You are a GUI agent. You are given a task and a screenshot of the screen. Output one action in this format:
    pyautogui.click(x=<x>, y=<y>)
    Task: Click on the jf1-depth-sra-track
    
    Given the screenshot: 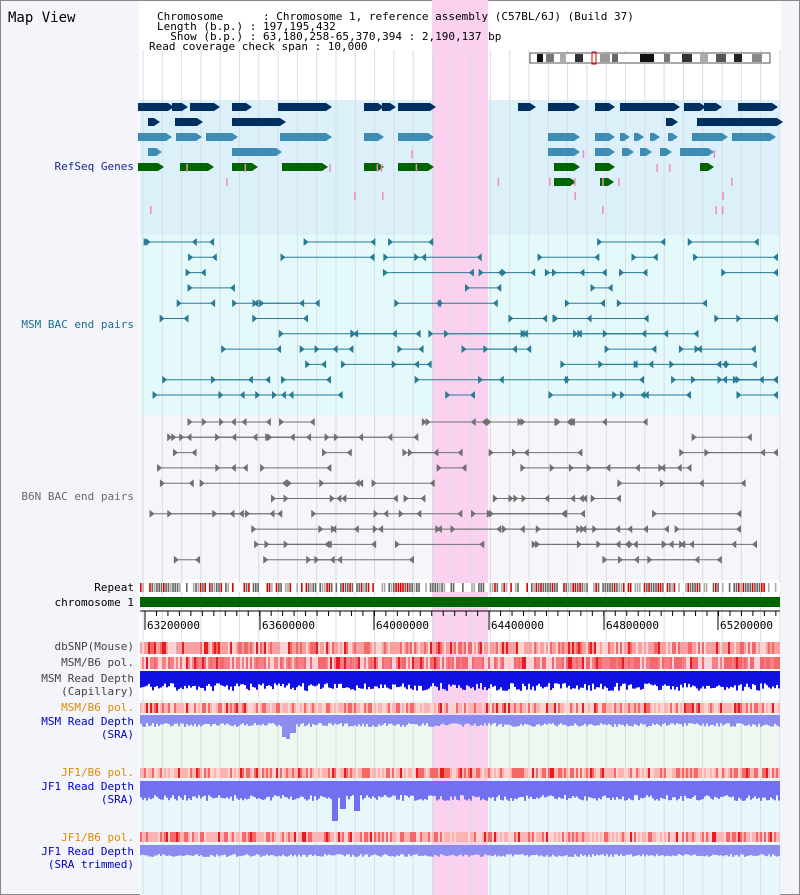 What is the action you would take?
    pyautogui.click(x=460, y=801)
    